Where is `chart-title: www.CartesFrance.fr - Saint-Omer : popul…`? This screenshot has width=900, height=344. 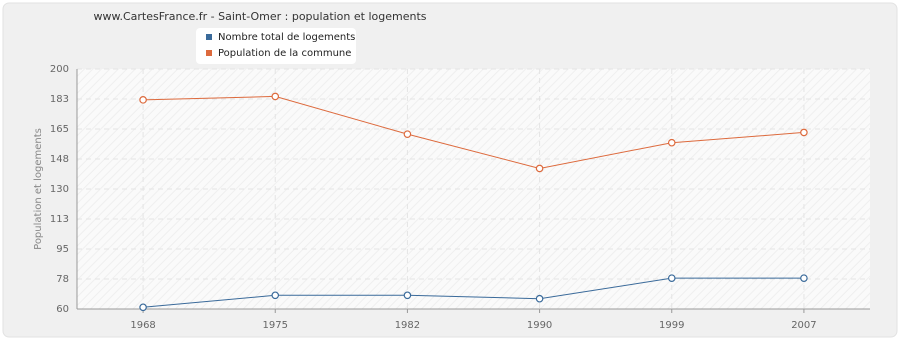
chart-title: www.CartesFrance.fr - Saint-Omer : popul… is located at coordinates (259, 16).